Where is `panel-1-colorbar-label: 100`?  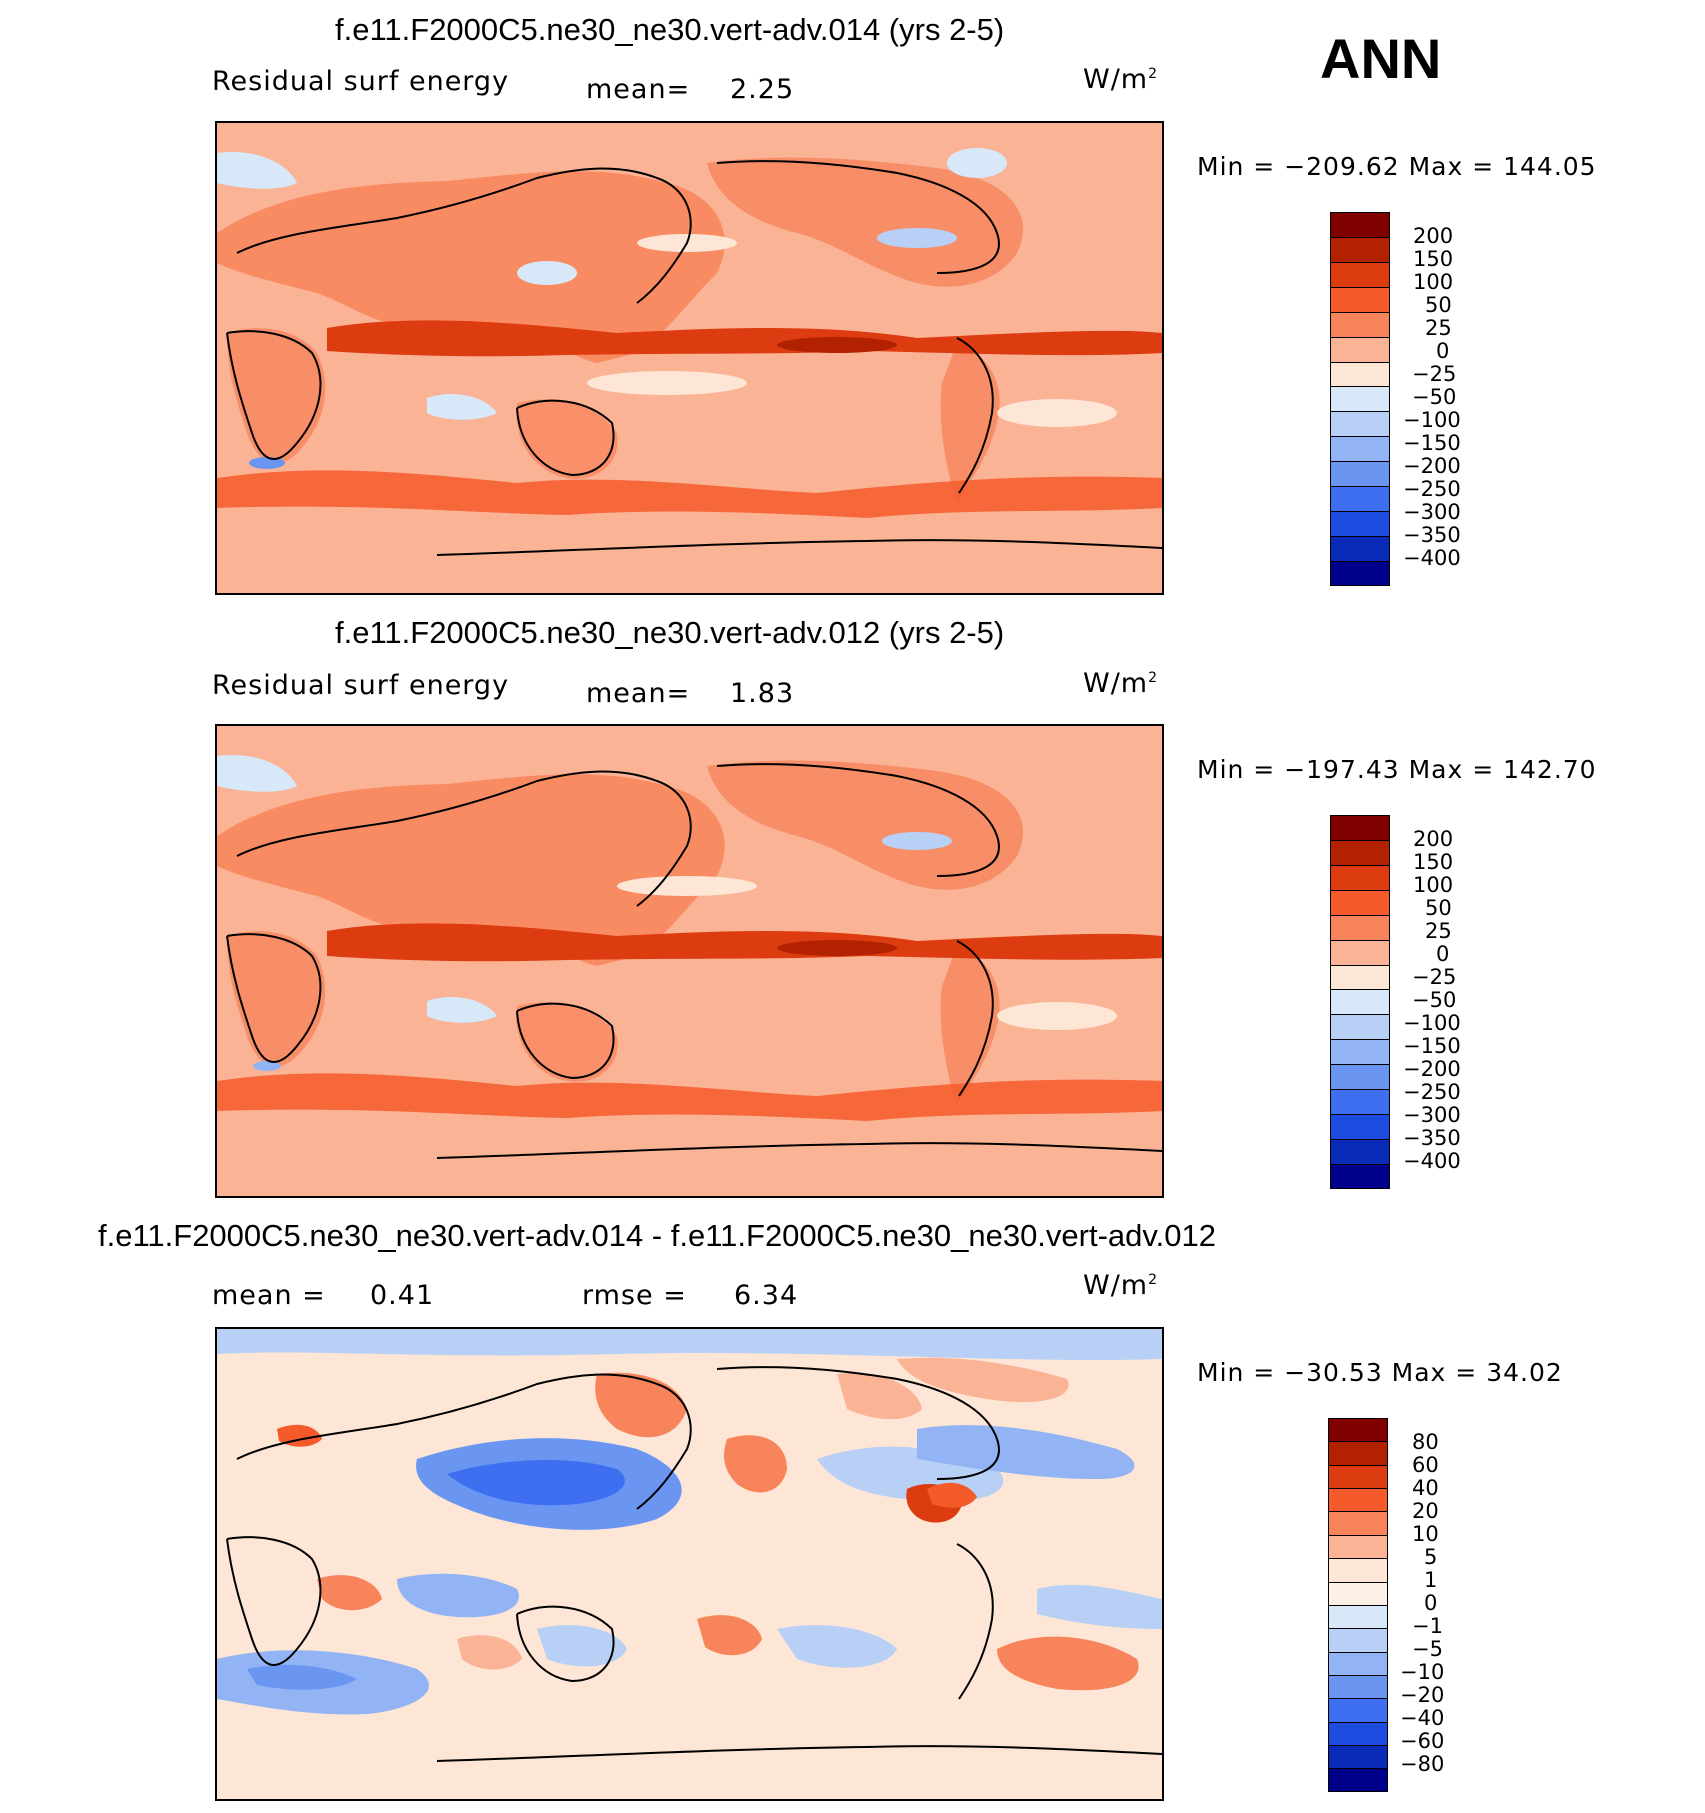 panel-1-colorbar-label: 100 is located at coordinates (1433, 282).